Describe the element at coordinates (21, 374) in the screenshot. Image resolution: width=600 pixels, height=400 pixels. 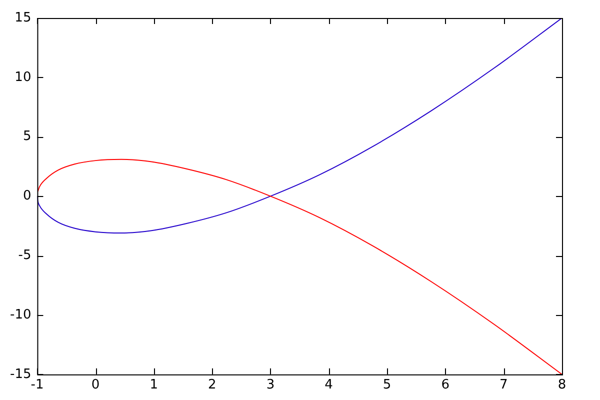
I see `y-tick-label: -15` at that location.